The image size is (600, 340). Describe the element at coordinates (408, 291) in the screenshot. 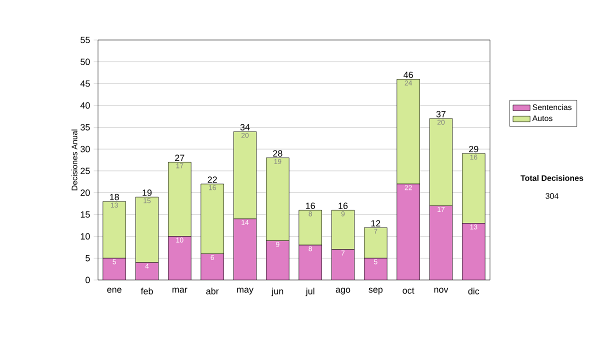

I see `x-tick-label: oct` at that location.